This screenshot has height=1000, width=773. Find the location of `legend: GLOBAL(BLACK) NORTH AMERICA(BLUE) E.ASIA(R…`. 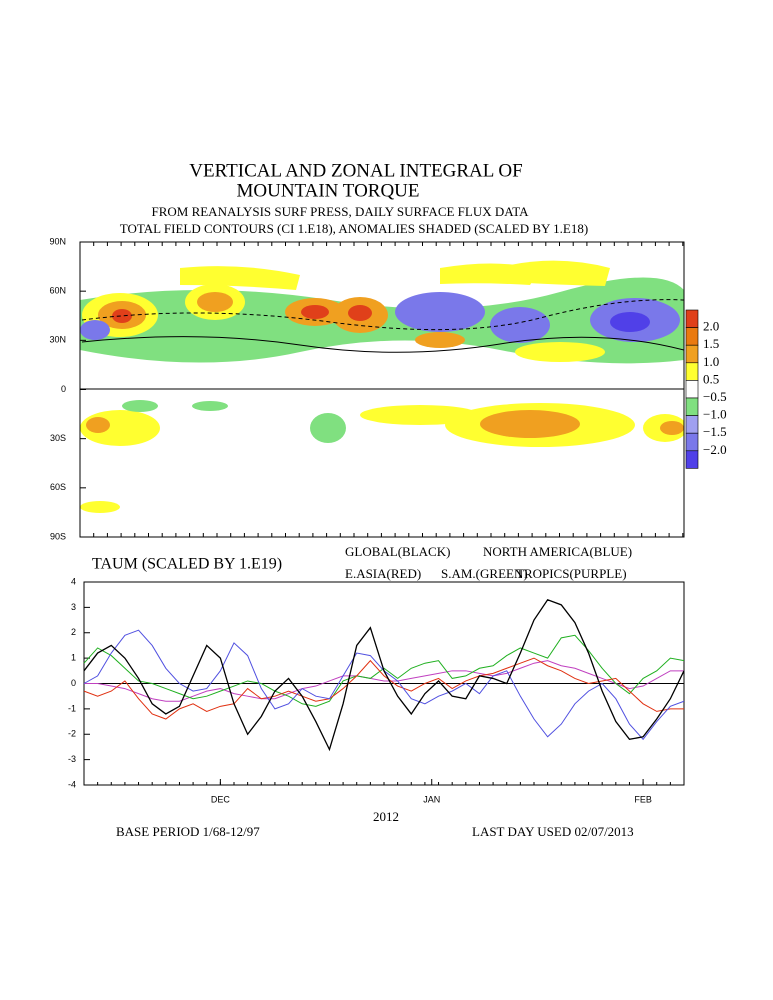

legend: GLOBAL(BLACK) NORTH AMERICA(BLUE) E.ASIA(R… is located at coordinates (488, 562).